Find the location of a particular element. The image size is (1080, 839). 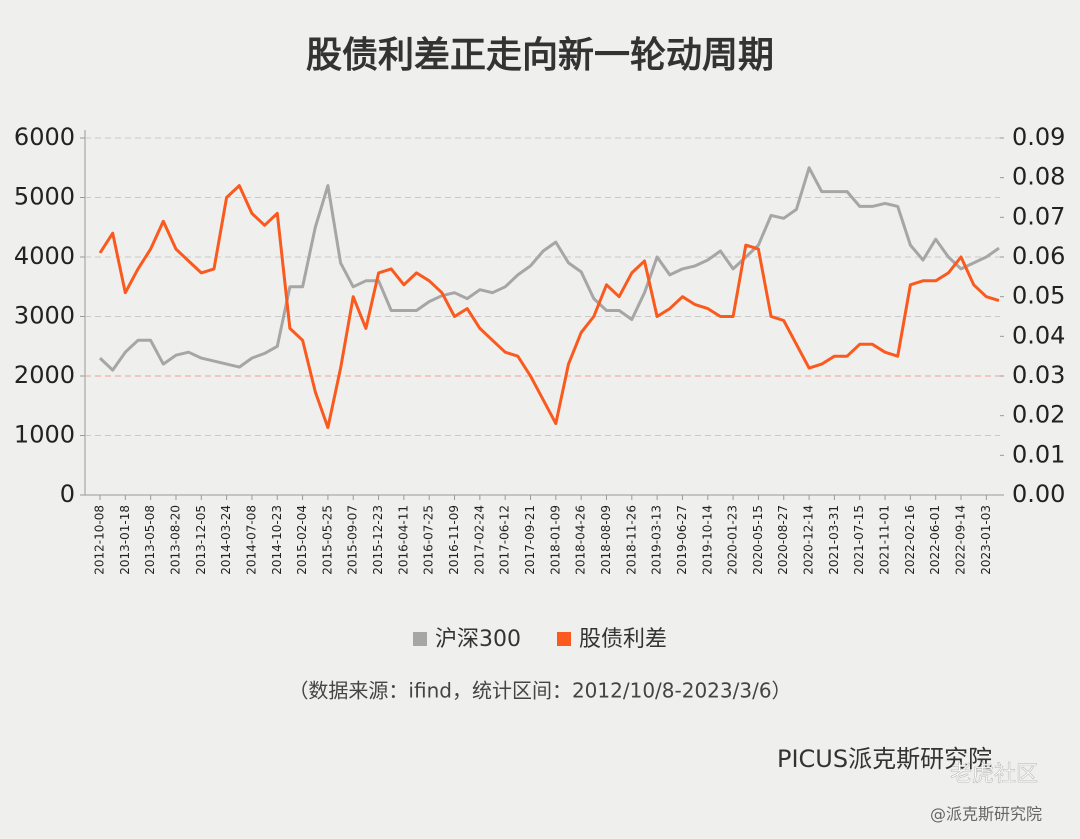

x-tick-label: 2022-02-16 is located at coordinates (910, 540).